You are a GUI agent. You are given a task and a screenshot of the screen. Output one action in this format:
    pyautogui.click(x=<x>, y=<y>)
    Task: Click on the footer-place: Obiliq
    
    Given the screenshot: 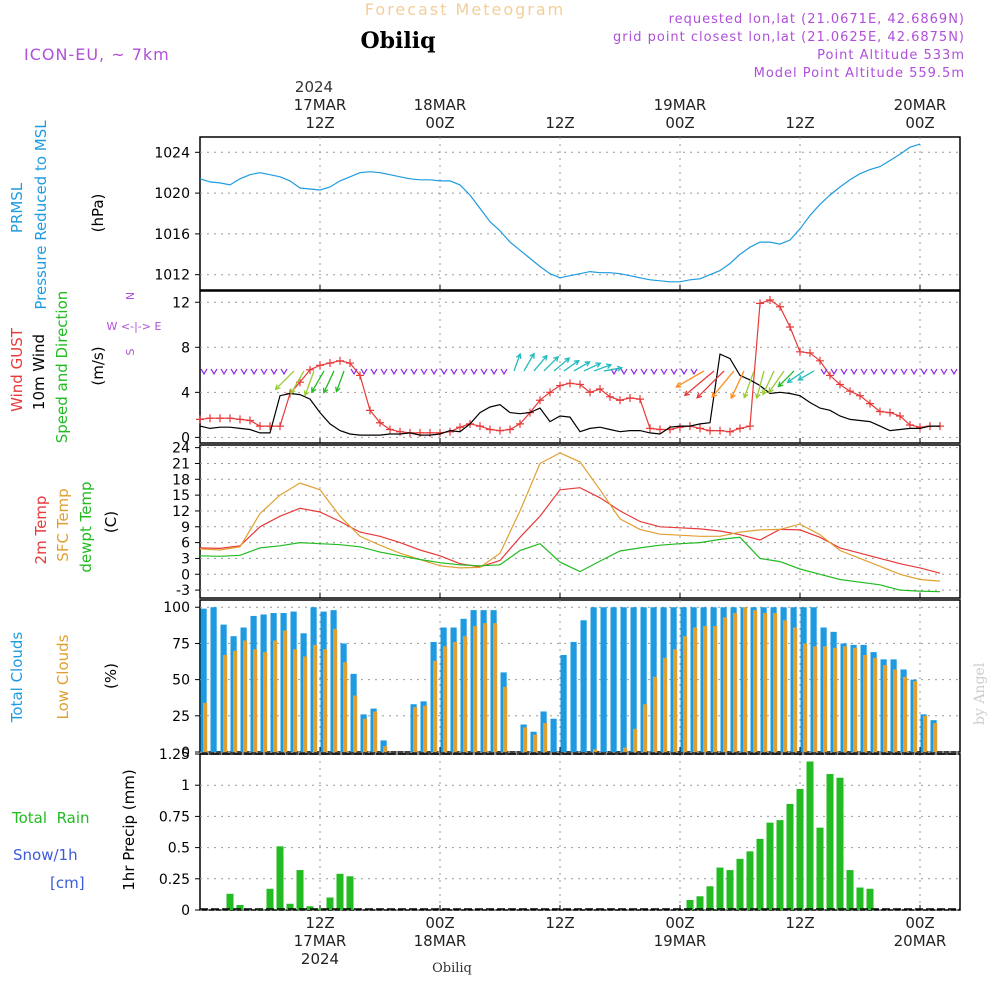 What is the action you would take?
    pyautogui.click(x=452, y=968)
    